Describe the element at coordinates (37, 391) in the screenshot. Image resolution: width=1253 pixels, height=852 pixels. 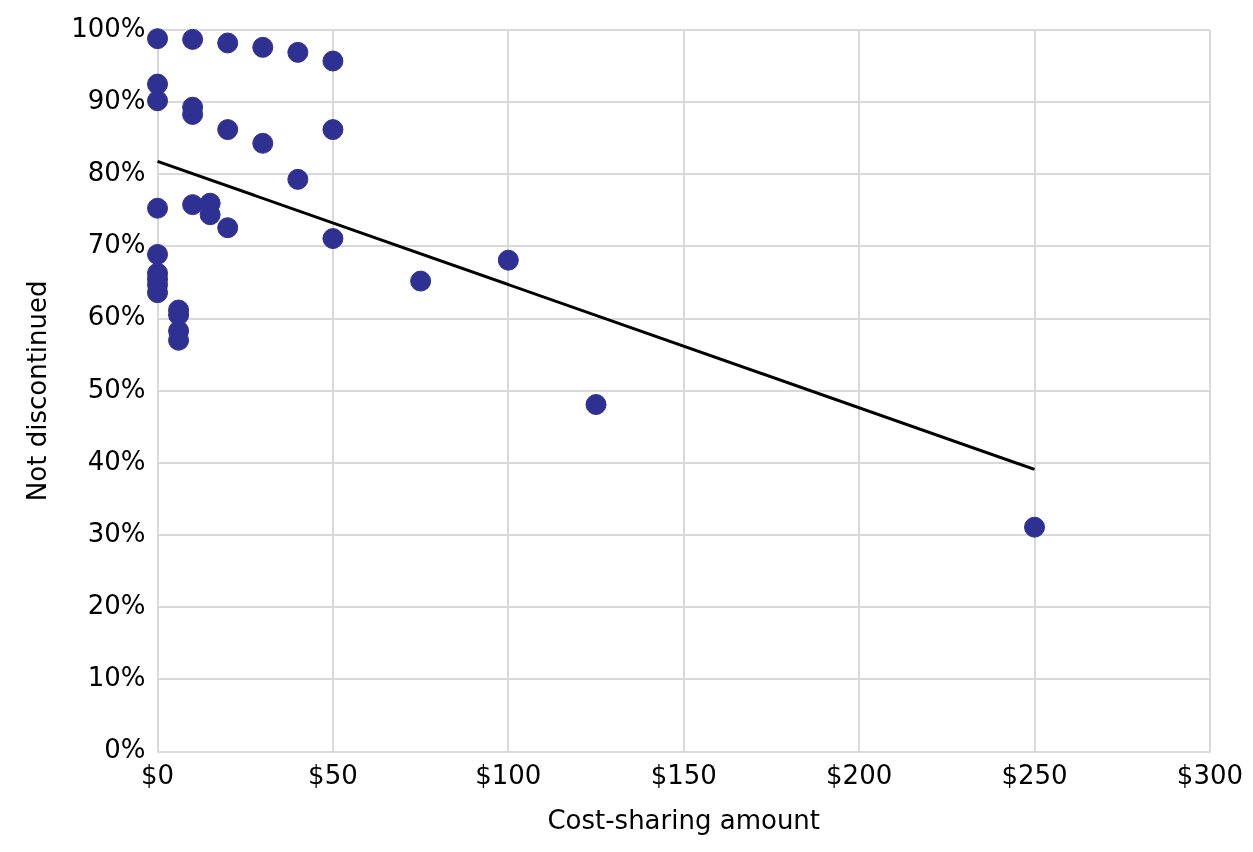
I see `y-axis-title: Not discontinued` at that location.